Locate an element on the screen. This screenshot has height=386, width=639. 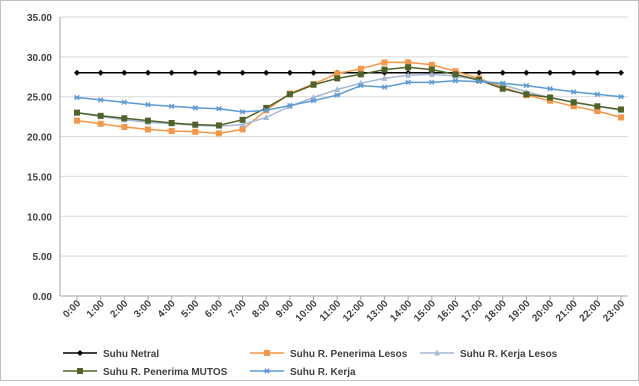
legend-item: Suhu R. Penerima Lesos is located at coordinates (329, 354).